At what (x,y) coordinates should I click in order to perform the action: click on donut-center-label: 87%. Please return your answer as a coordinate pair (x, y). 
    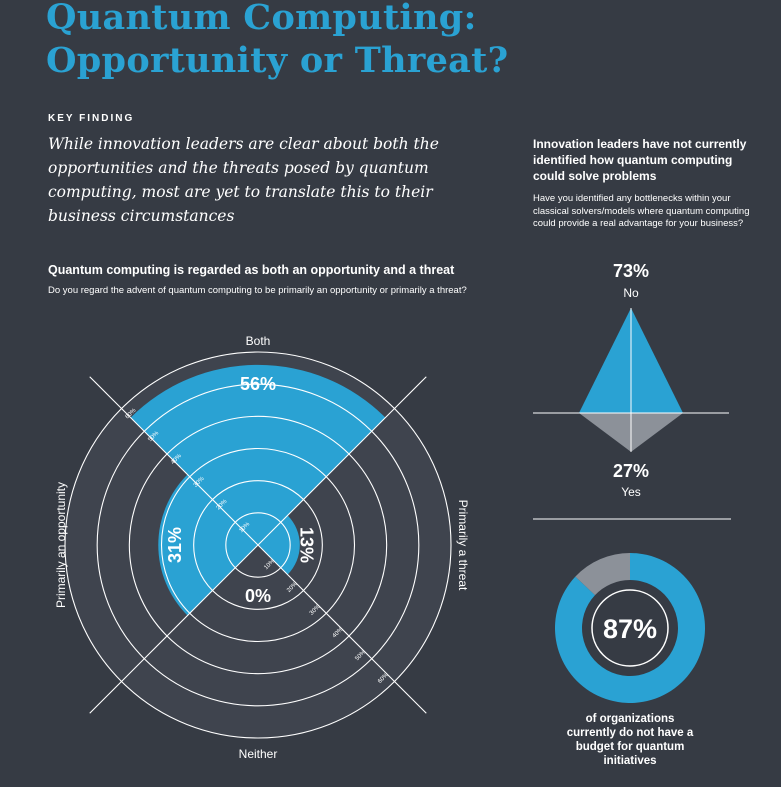
    Looking at the image, I should click on (630, 629).